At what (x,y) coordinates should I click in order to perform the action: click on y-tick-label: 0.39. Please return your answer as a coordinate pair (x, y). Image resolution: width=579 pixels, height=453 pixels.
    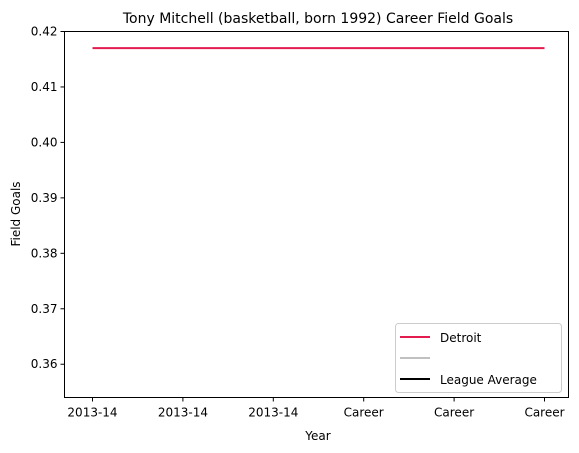
    Looking at the image, I should click on (44, 198).